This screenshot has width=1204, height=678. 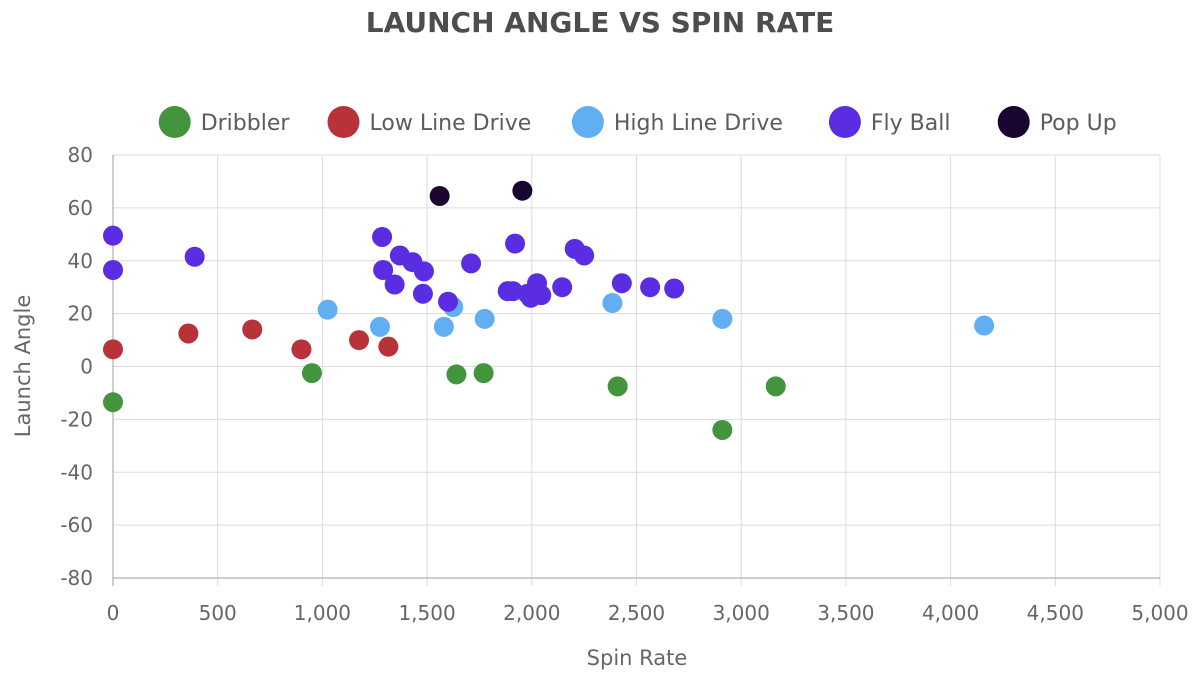 What do you see at coordinates (23, 366) in the screenshot?
I see `y-axis-title: Launch Angle` at bounding box center [23, 366].